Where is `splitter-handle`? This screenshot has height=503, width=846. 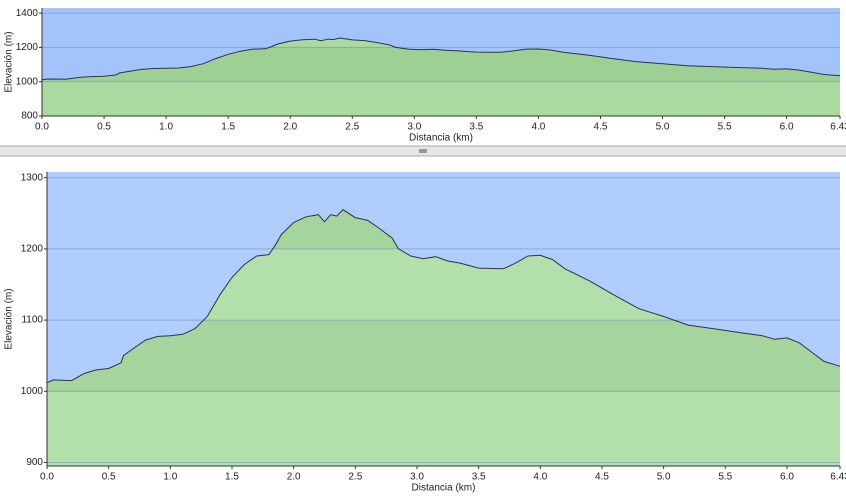
splitter-handle is located at coordinates (423, 151).